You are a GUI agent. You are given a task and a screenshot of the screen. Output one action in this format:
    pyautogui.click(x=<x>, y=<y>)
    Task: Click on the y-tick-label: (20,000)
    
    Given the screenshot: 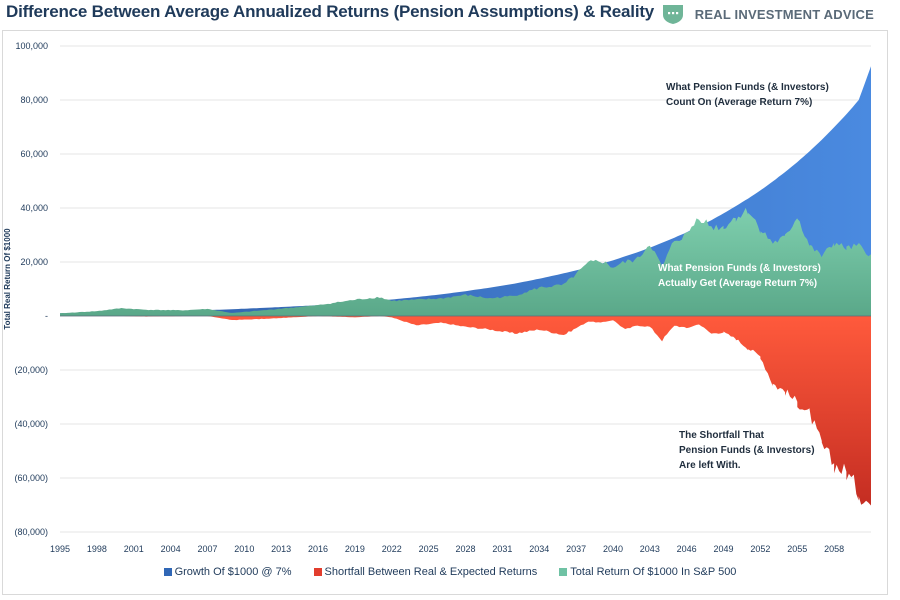 What is the action you would take?
    pyautogui.click(x=31, y=370)
    